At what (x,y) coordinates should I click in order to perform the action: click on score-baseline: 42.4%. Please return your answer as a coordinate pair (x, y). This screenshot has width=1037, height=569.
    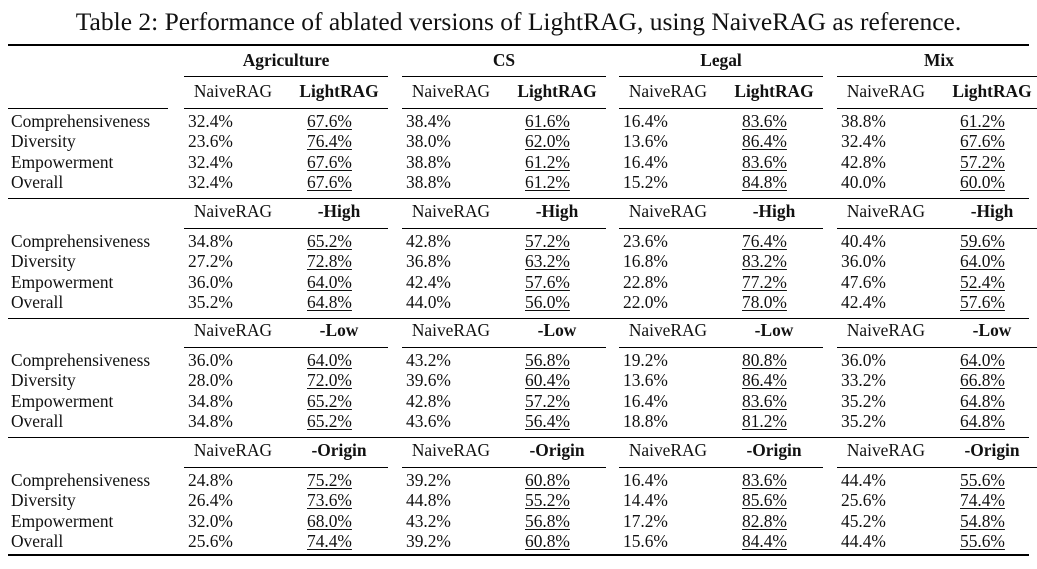
    Looking at the image, I should click on (428, 282).